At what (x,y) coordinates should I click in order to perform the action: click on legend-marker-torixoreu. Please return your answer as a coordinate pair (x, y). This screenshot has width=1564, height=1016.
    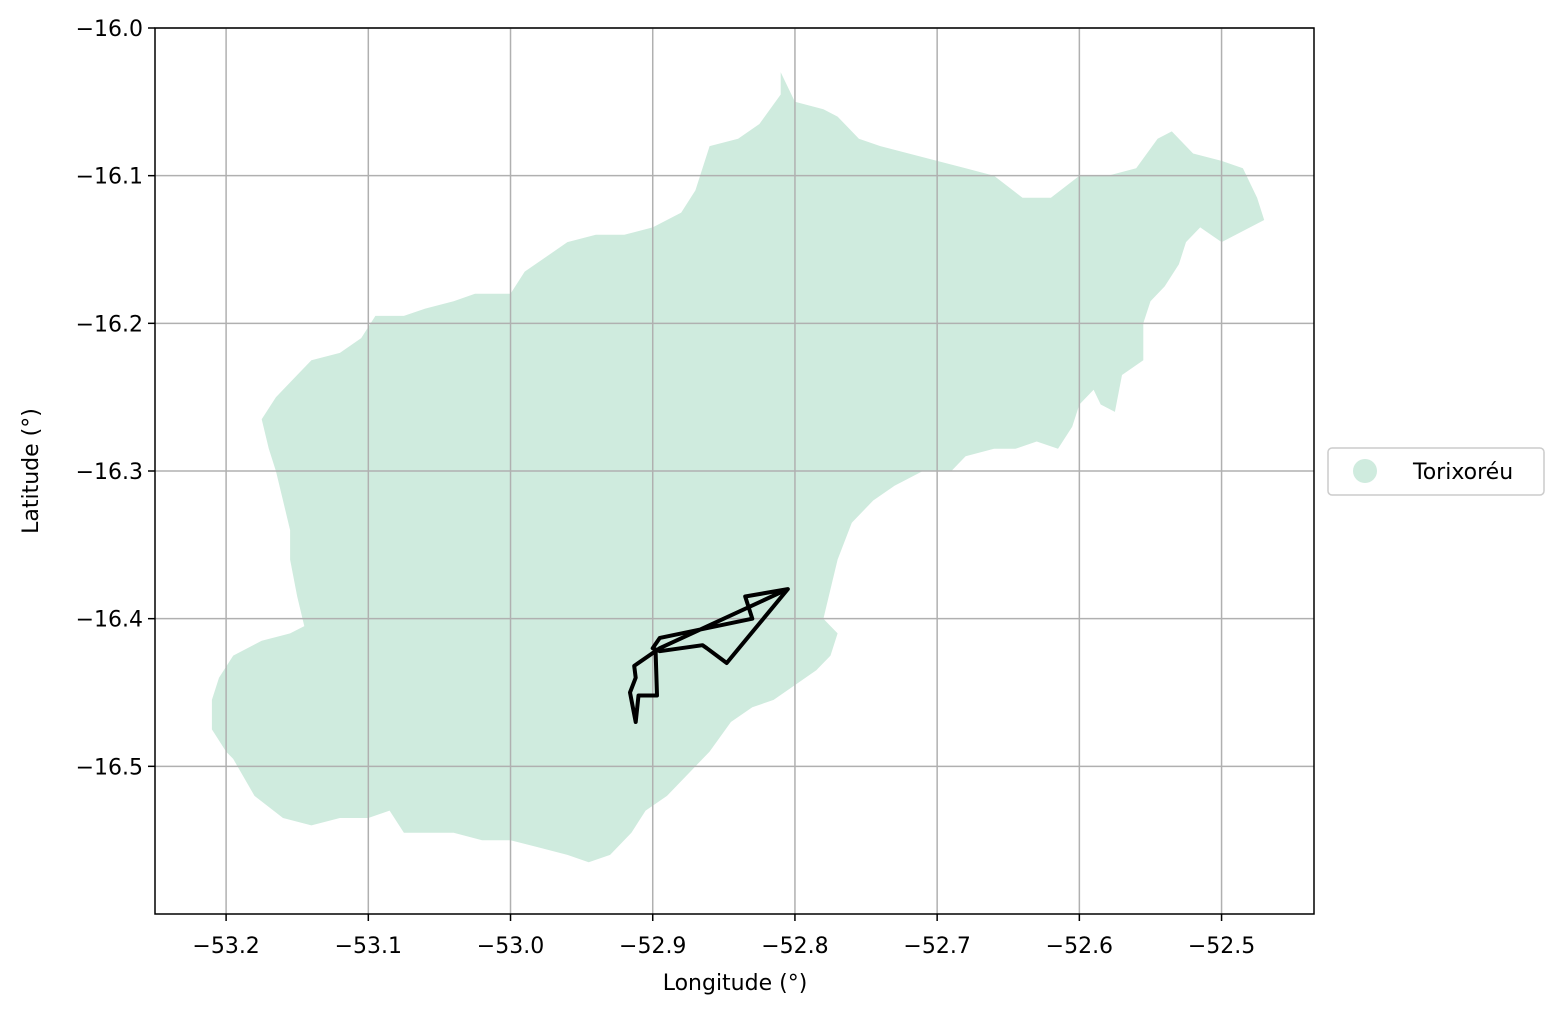
    Looking at the image, I should click on (1365, 471).